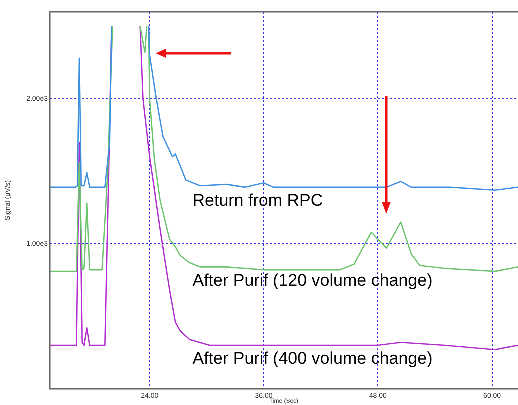 This screenshot has width=518, height=405. Describe the element at coordinates (312, 280) in the screenshot. I see `series-label: After Purif (120 volume change)` at that location.